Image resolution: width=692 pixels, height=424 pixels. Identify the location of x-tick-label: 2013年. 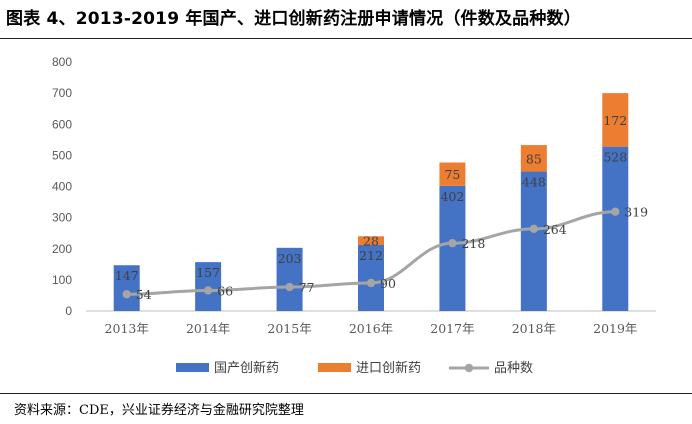
(127, 328).